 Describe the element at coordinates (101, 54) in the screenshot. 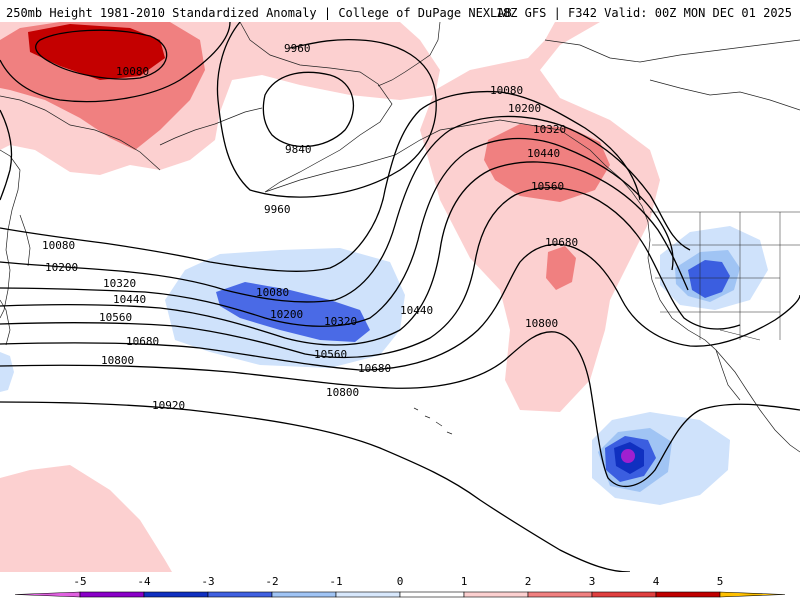

I see `contour-10080-nw` at that location.